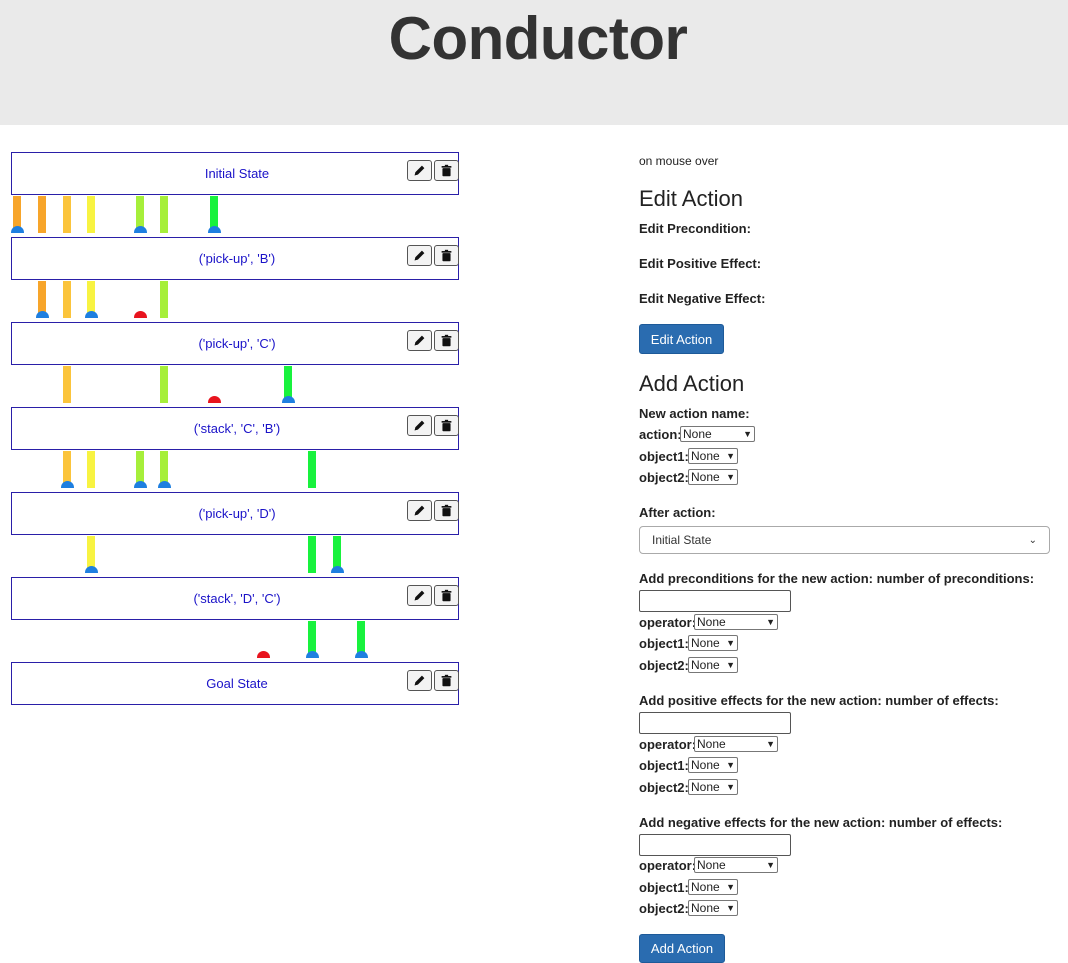 The width and height of the screenshot is (1068, 963). I want to click on neg-object1-select: None ▼, so click(713, 887).